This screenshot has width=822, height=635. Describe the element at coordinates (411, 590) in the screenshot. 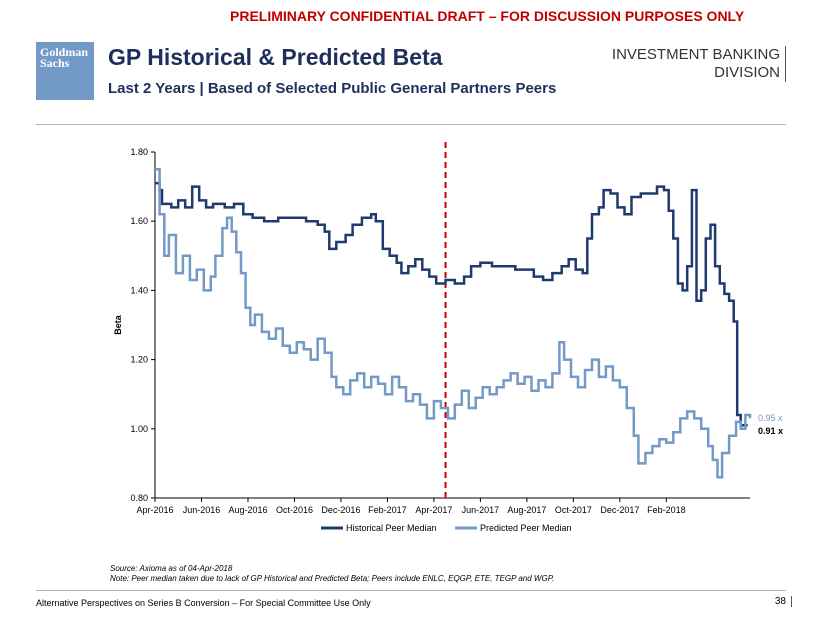

I see `footer-rule` at that location.